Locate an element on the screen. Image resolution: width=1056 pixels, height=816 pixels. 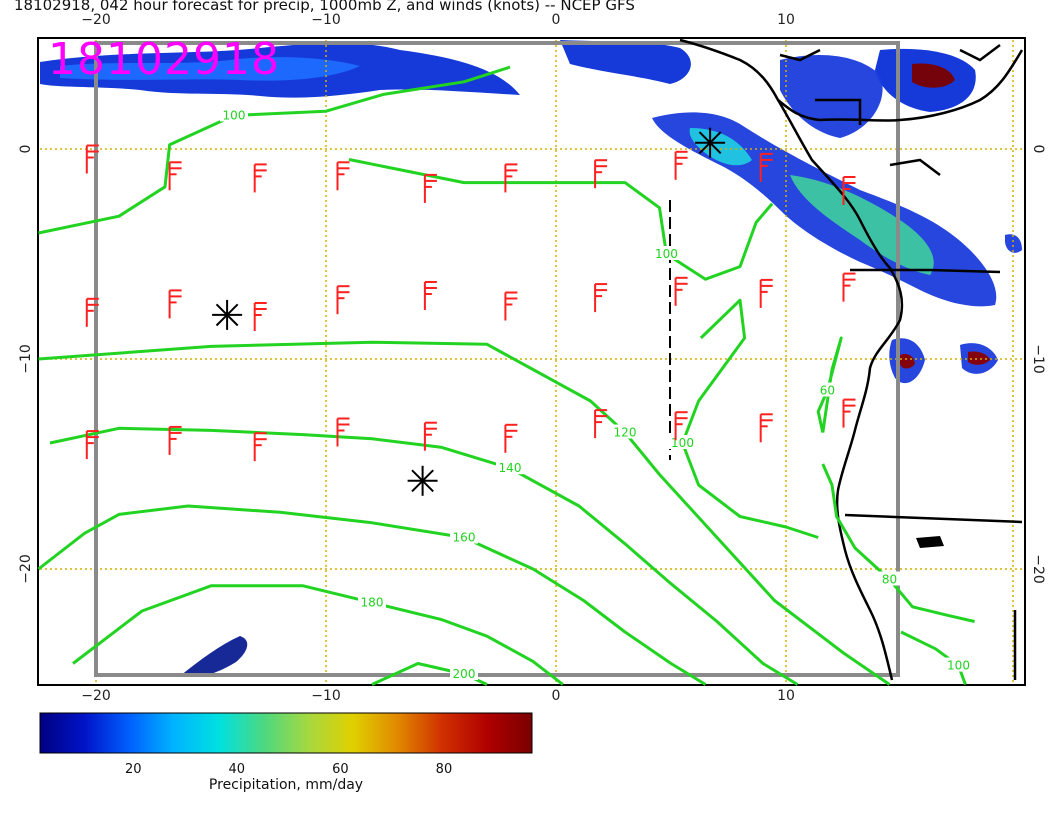
island is located at coordinates (930, 542).